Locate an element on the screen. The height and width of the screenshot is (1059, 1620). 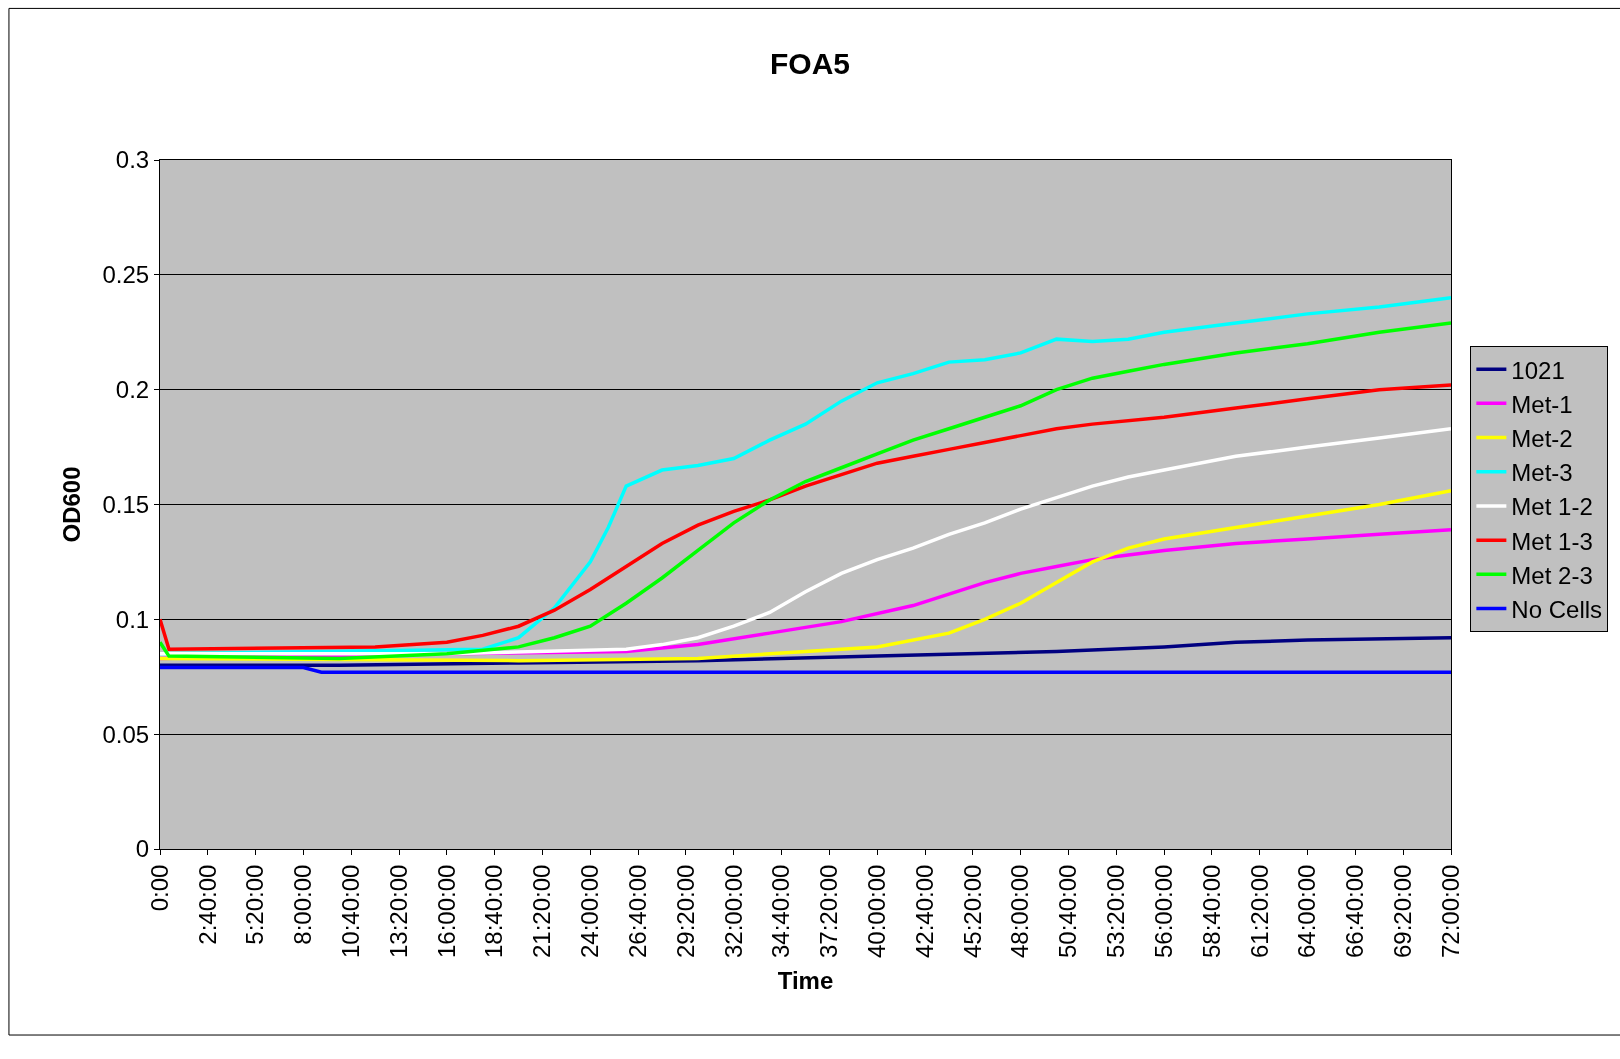
x-tick-label: 58:40:00 is located at coordinates (1211, 911).